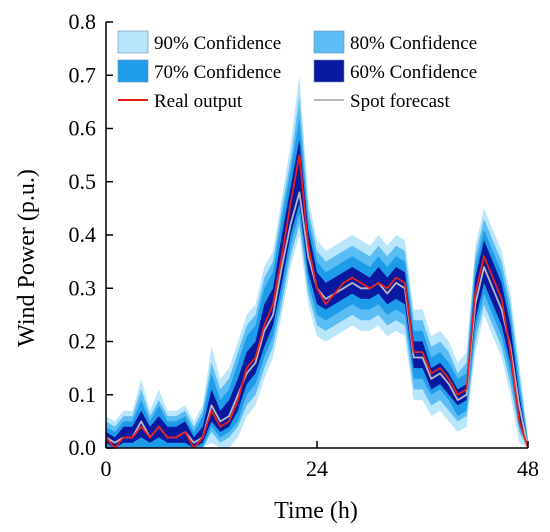 This screenshot has width=550, height=532. Describe the element at coordinates (413, 72) in the screenshot. I see `legend-label-60pct-confidence: 60% Confidence` at that location.